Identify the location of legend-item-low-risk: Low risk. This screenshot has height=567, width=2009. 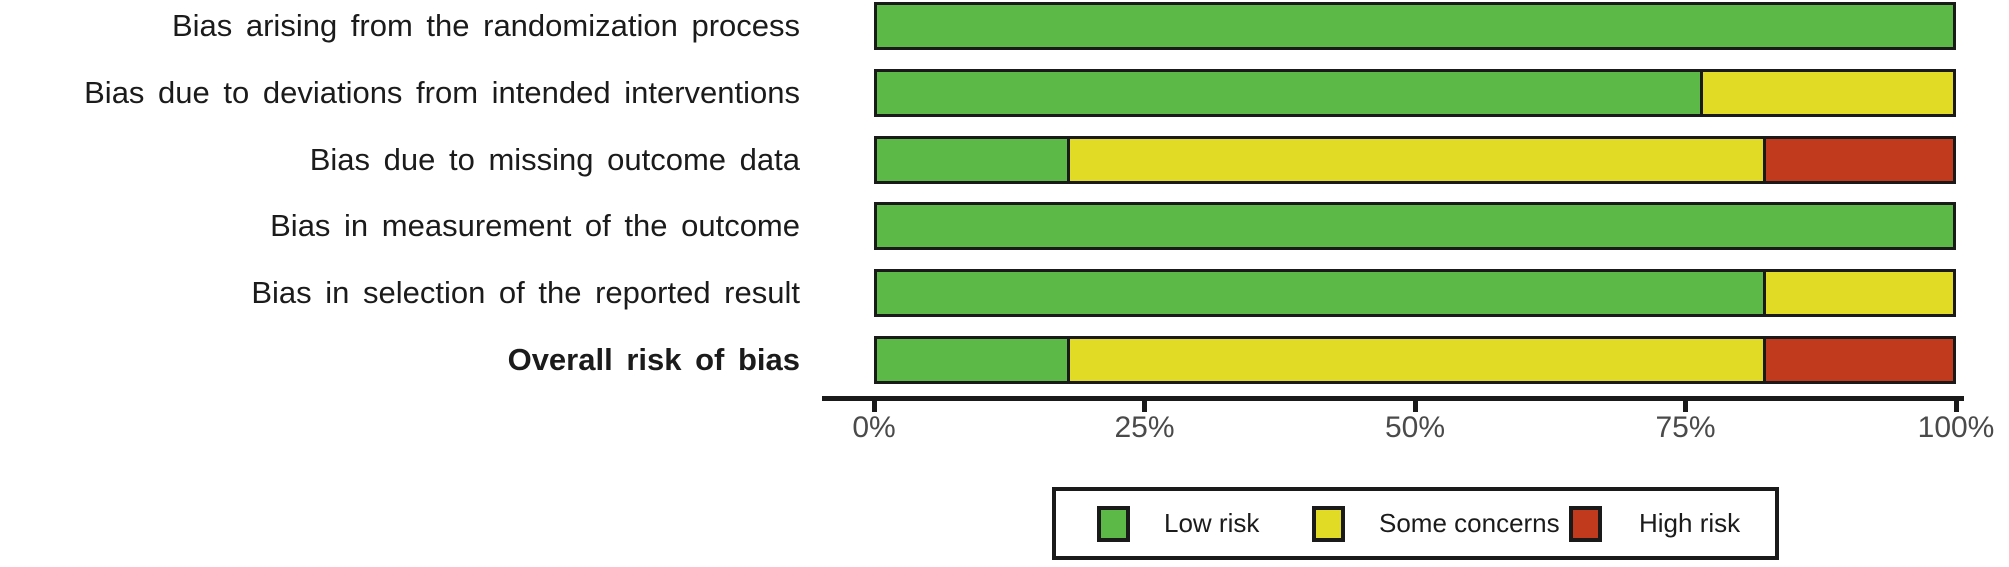
(1178, 523).